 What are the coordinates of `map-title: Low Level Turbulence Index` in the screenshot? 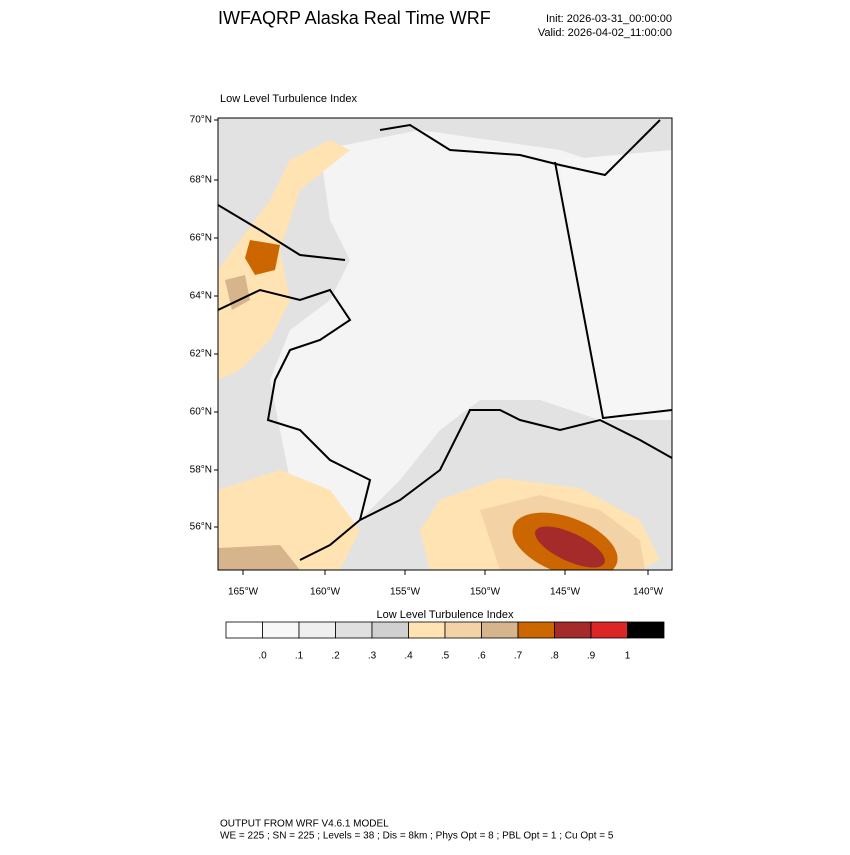 It's located at (288, 99).